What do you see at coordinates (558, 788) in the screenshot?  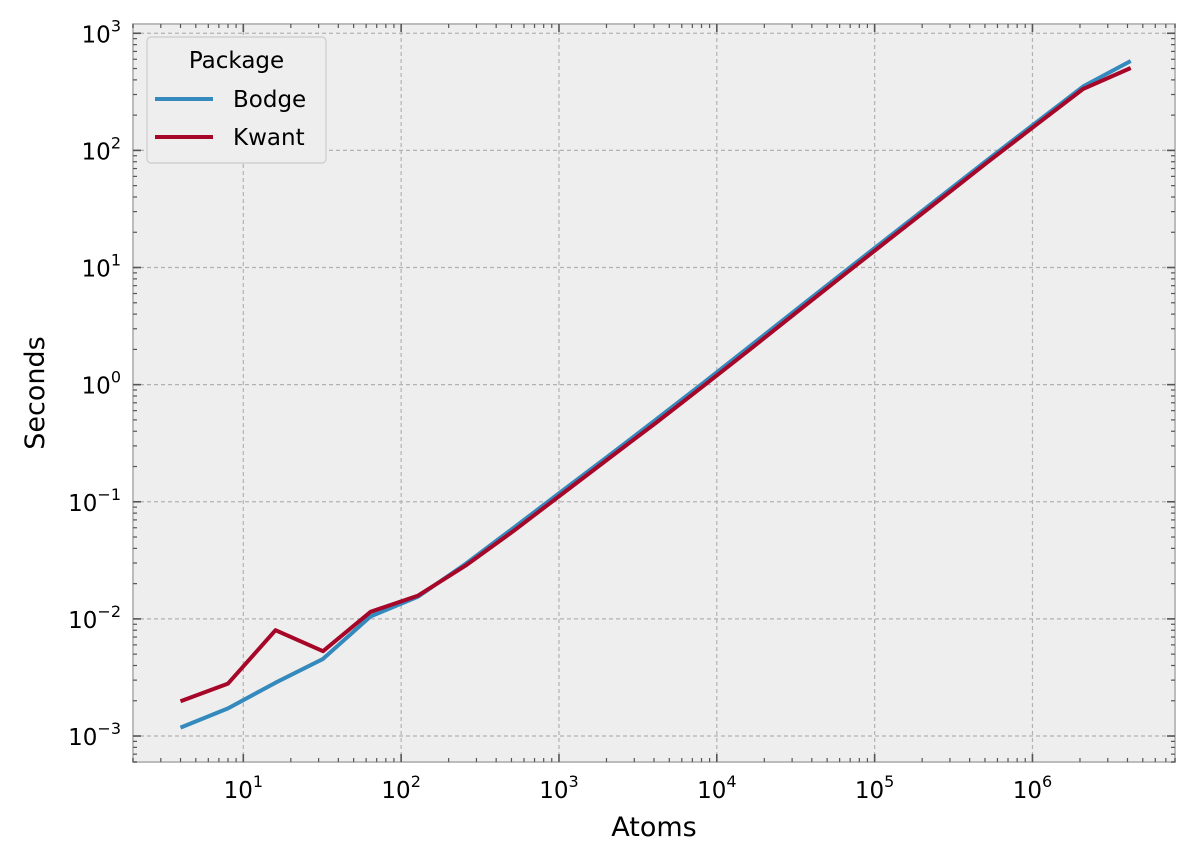 I see `x-tick-label: 10³` at bounding box center [558, 788].